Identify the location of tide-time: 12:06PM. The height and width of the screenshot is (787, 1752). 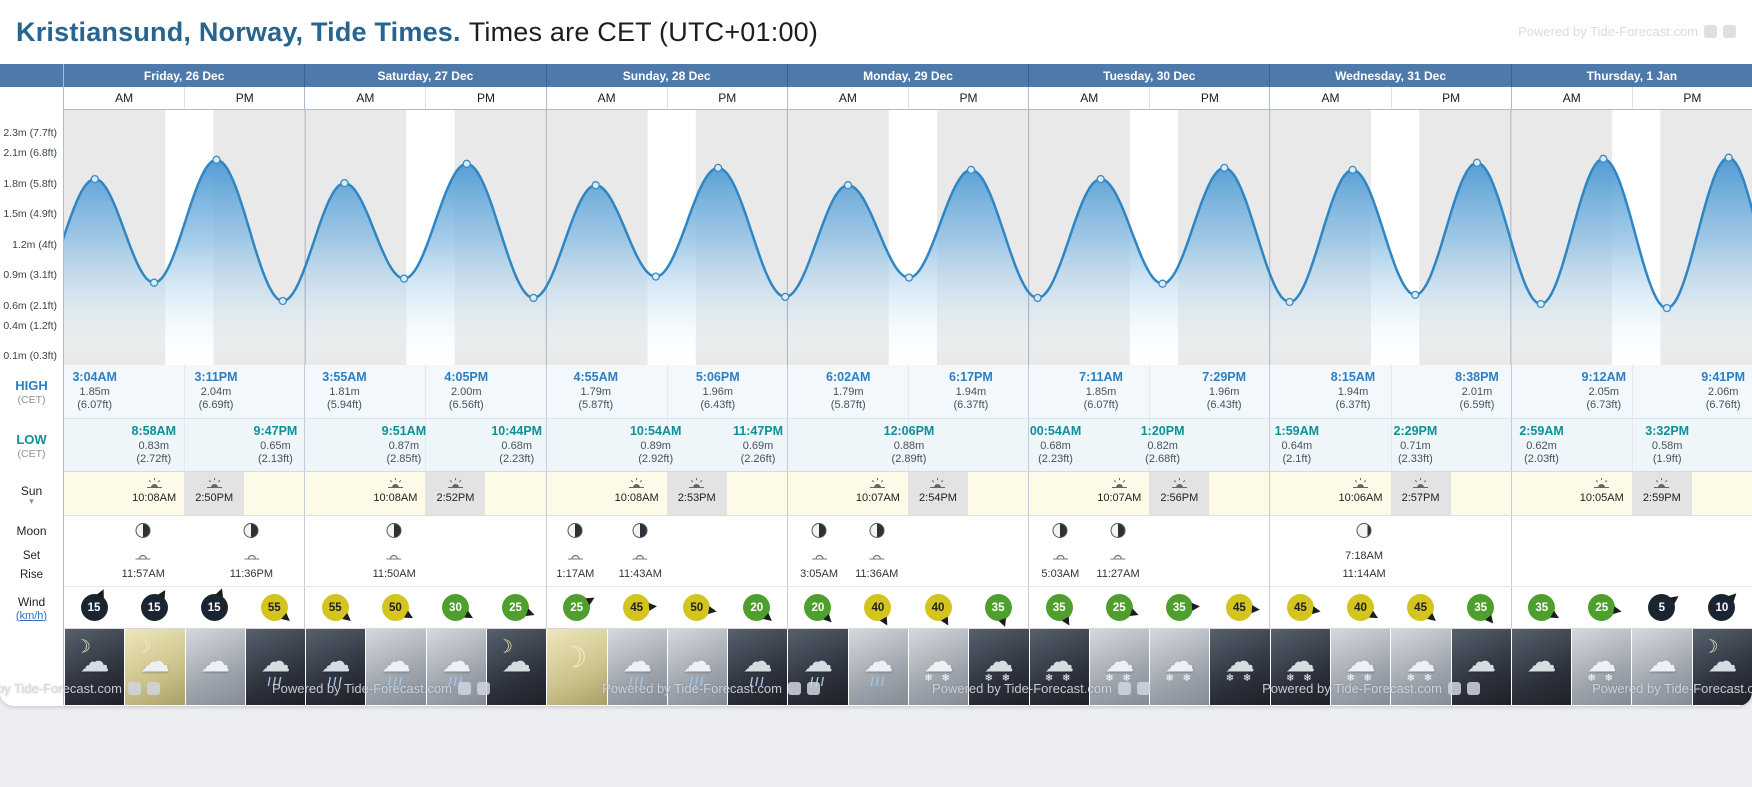
(909, 431).